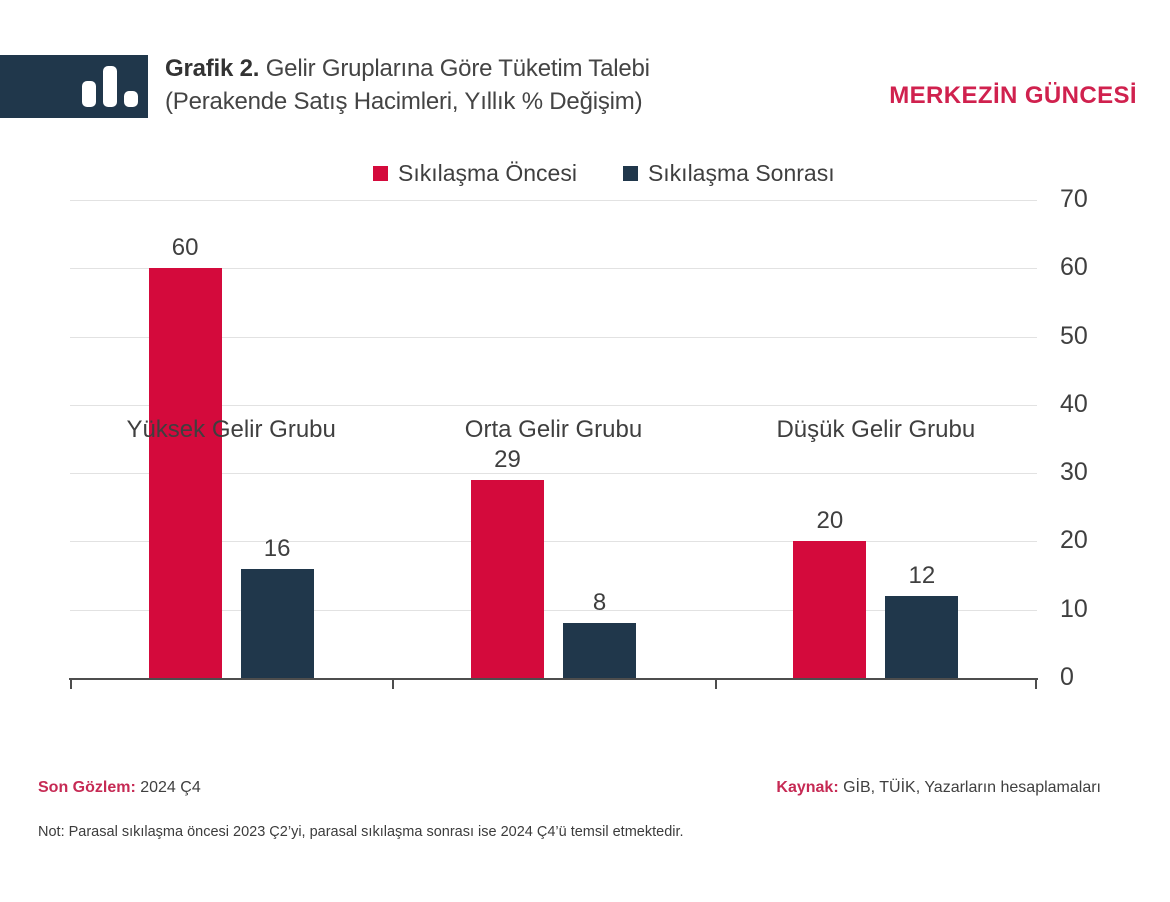 The width and height of the screenshot is (1170, 902). Describe the element at coordinates (604, 173) in the screenshot. I see `legend: Sıkılaşma Öncesi Sıkılaşma Sonrası` at that location.